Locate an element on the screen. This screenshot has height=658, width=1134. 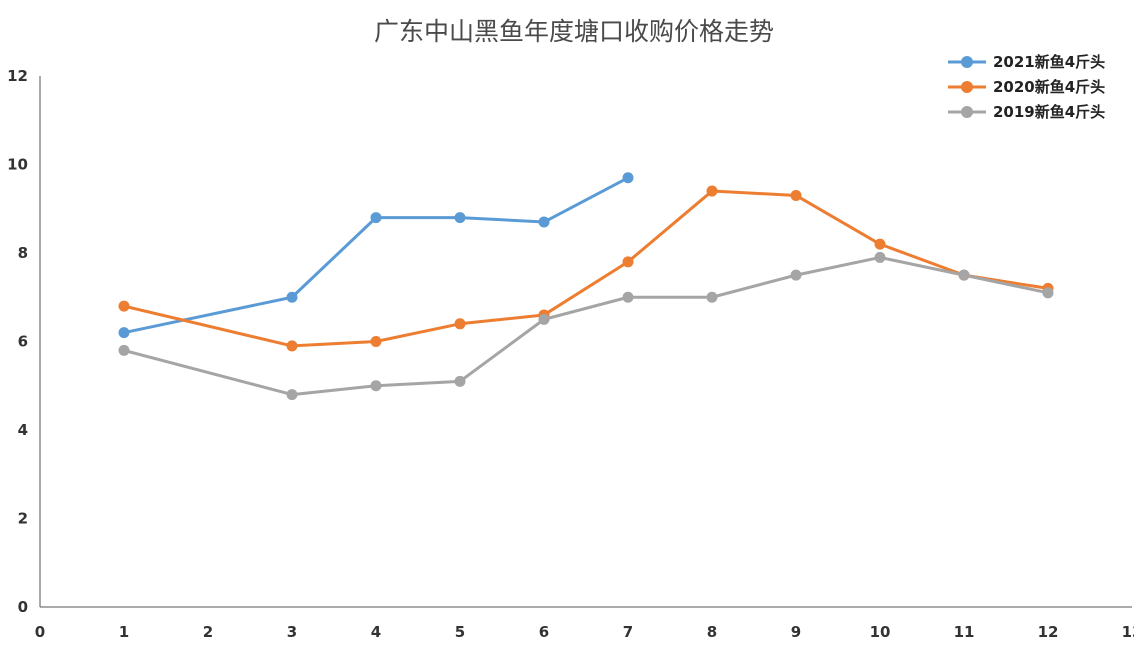
y-tick-label: 12 is located at coordinates (17, 76).